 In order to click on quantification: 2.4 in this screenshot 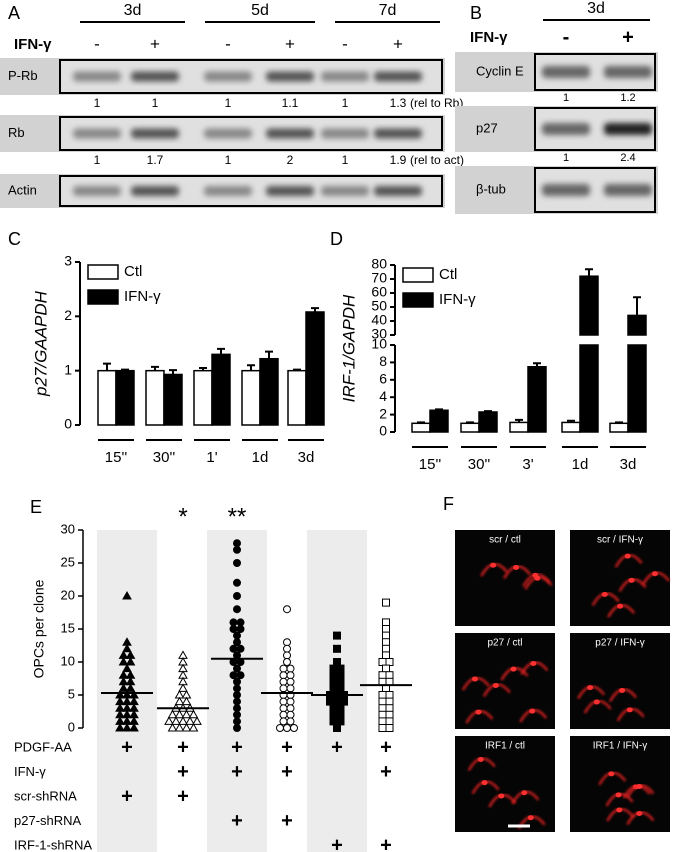, I will do `click(627, 158)`.